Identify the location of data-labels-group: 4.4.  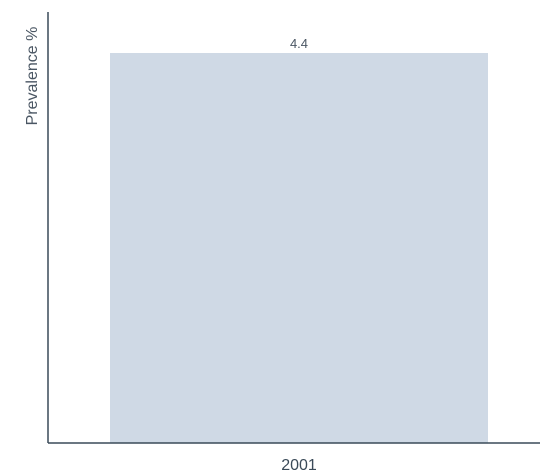
(299, 43).